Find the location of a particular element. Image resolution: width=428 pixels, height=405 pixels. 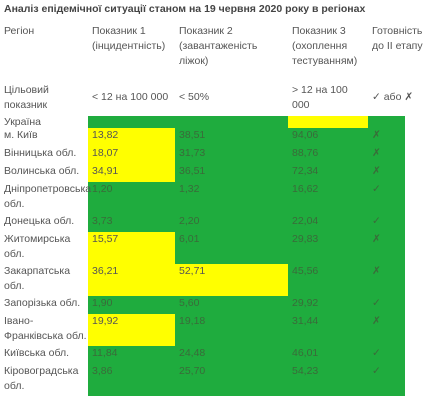

value-cell: 94,06 is located at coordinates (328, 137).